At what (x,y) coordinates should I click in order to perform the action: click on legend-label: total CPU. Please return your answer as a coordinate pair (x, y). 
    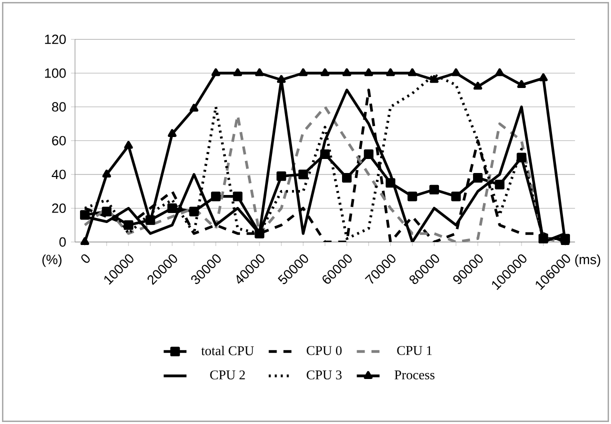
    Looking at the image, I should click on (227, 351).